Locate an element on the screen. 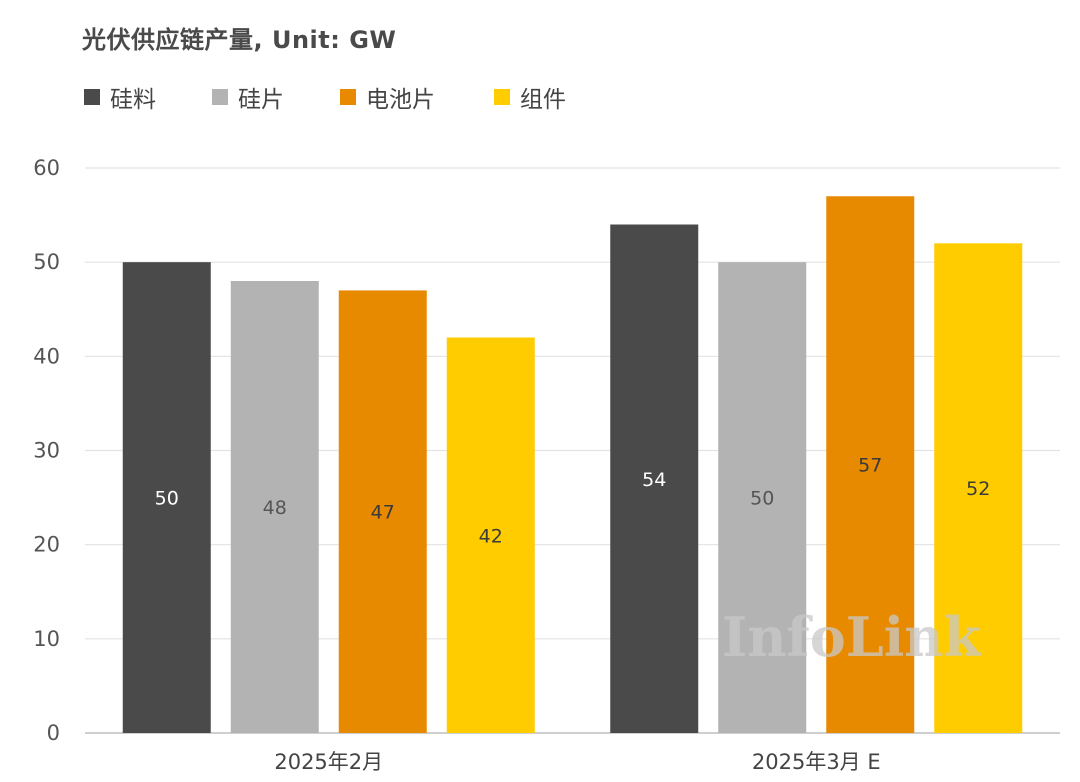 The height and width of the screenshot is (782, 1080). data-label: 54 is located at coordinates (654, 480).